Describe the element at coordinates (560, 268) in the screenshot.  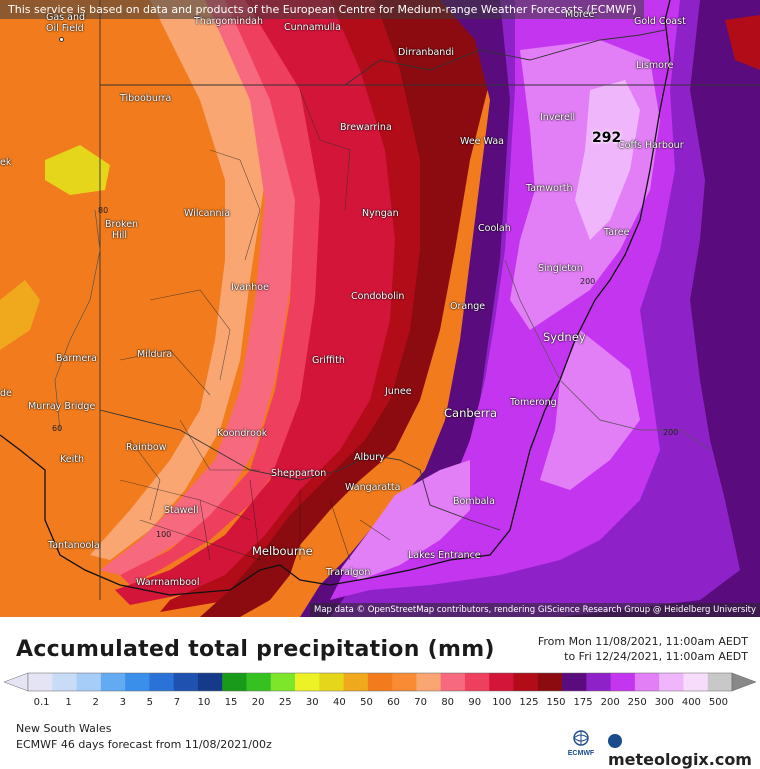
I see `town-label: Singleton` at that location.